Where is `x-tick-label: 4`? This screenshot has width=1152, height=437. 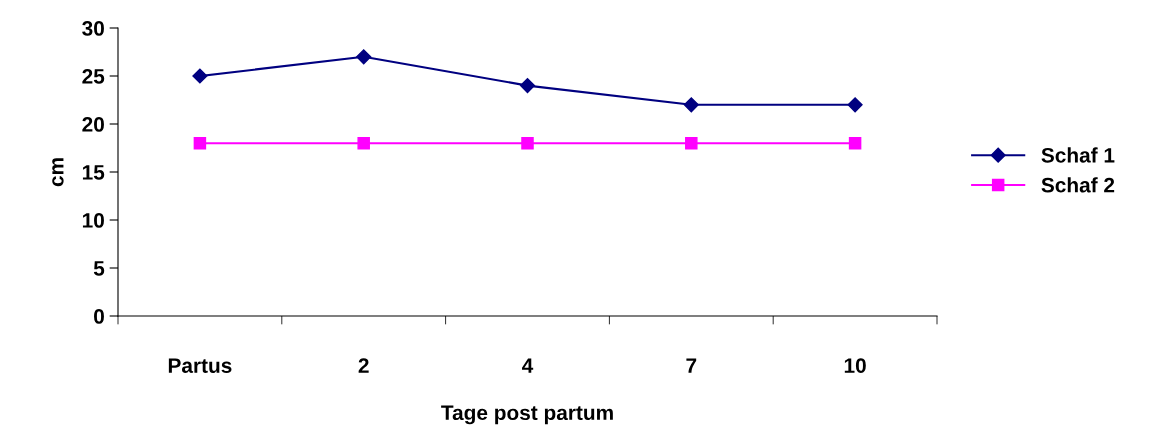
x-tick-label: 4 is located at coordinates (528, 365).